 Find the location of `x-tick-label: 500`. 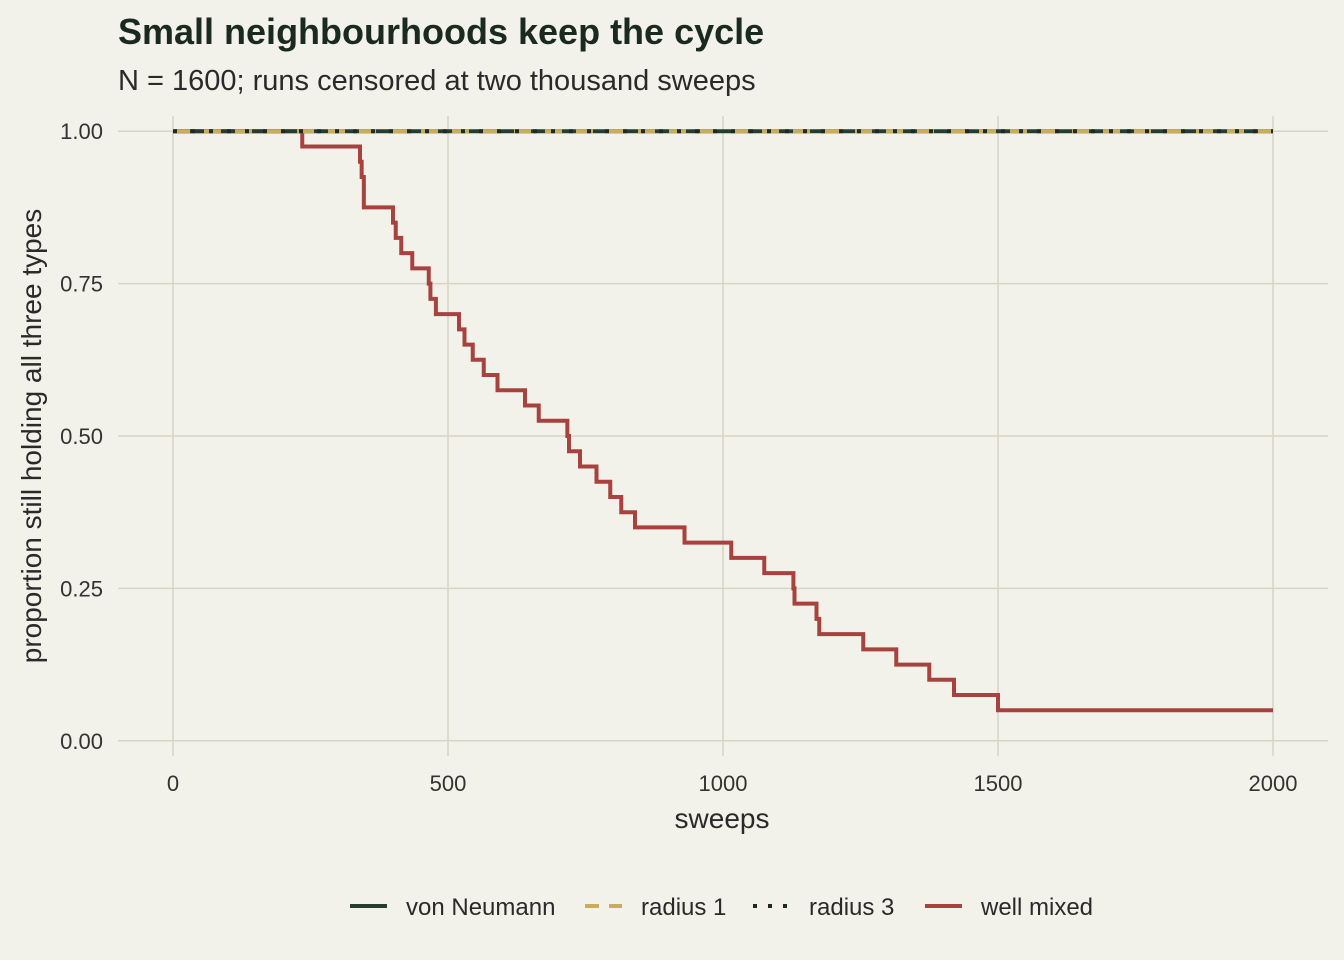

x-tick-label: 500 is located at coordinates (448, 783).